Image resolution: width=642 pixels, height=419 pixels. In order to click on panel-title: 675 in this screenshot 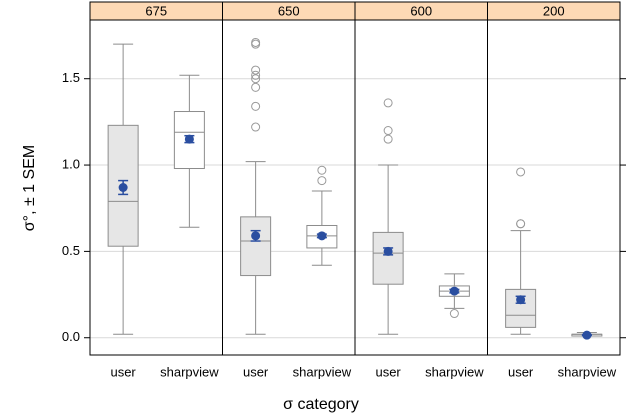, I will do `click(156, 10)`.